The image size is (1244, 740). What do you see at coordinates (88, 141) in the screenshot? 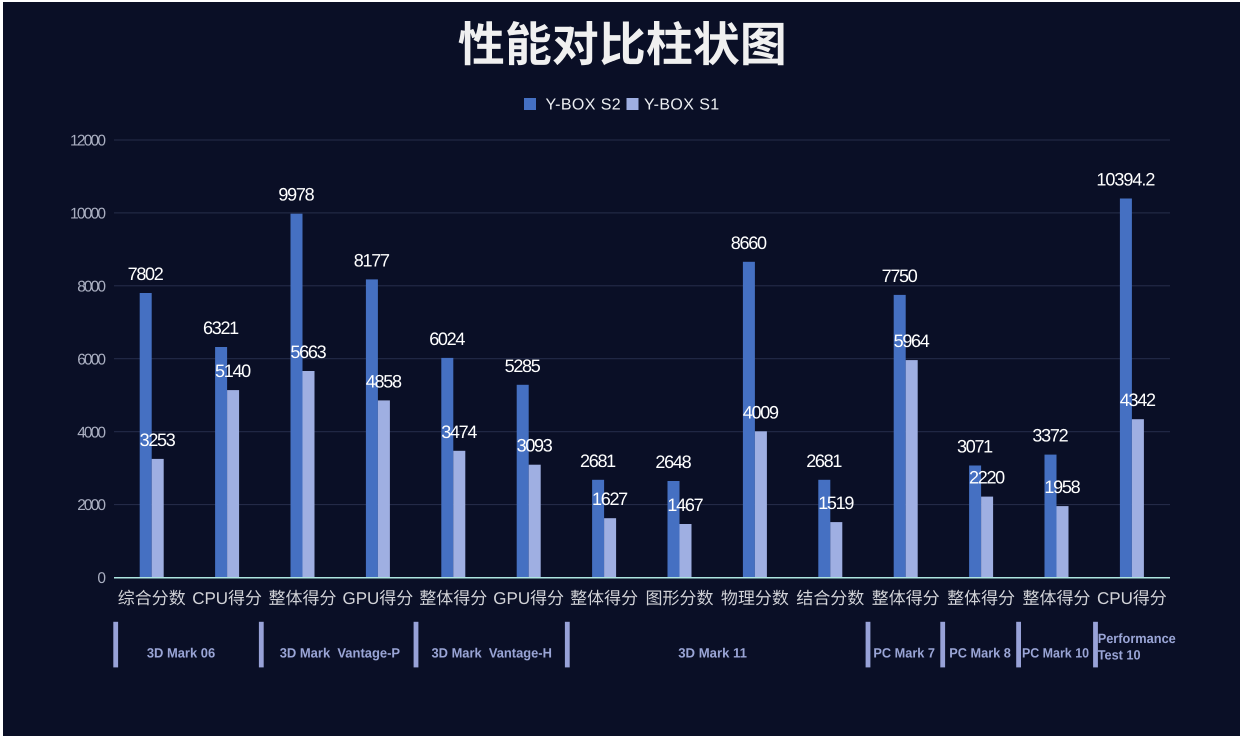
I see `svg-text: 12000` at bounding box center [88, 141].